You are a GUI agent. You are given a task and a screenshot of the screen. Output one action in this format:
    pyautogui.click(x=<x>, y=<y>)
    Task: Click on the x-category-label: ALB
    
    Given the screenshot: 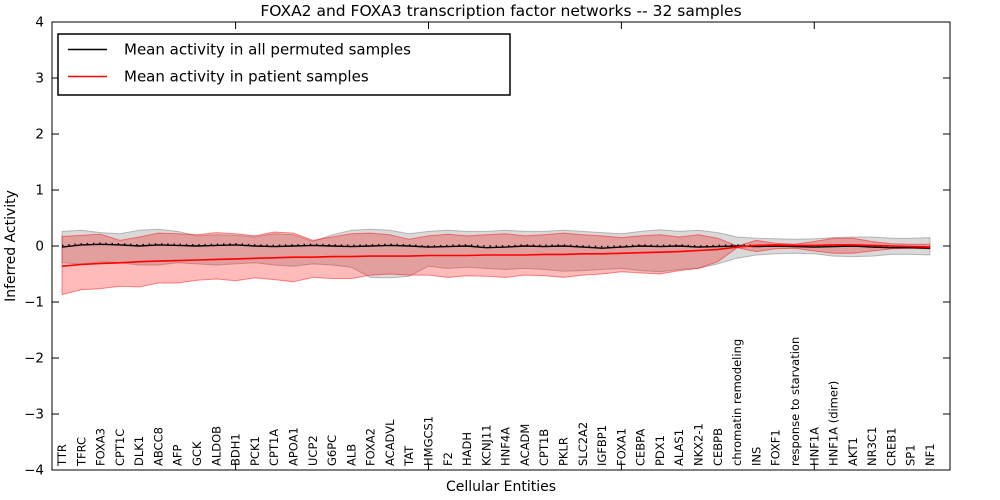 What is the action you would take?
    pyautogui.click(x=351, y=455)
    